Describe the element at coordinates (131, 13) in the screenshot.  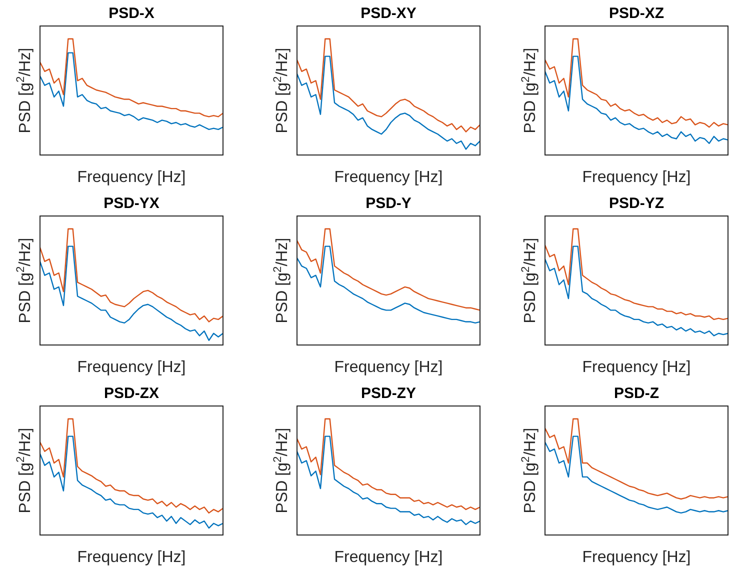
I see `chart-title: PSD-X` at that location.